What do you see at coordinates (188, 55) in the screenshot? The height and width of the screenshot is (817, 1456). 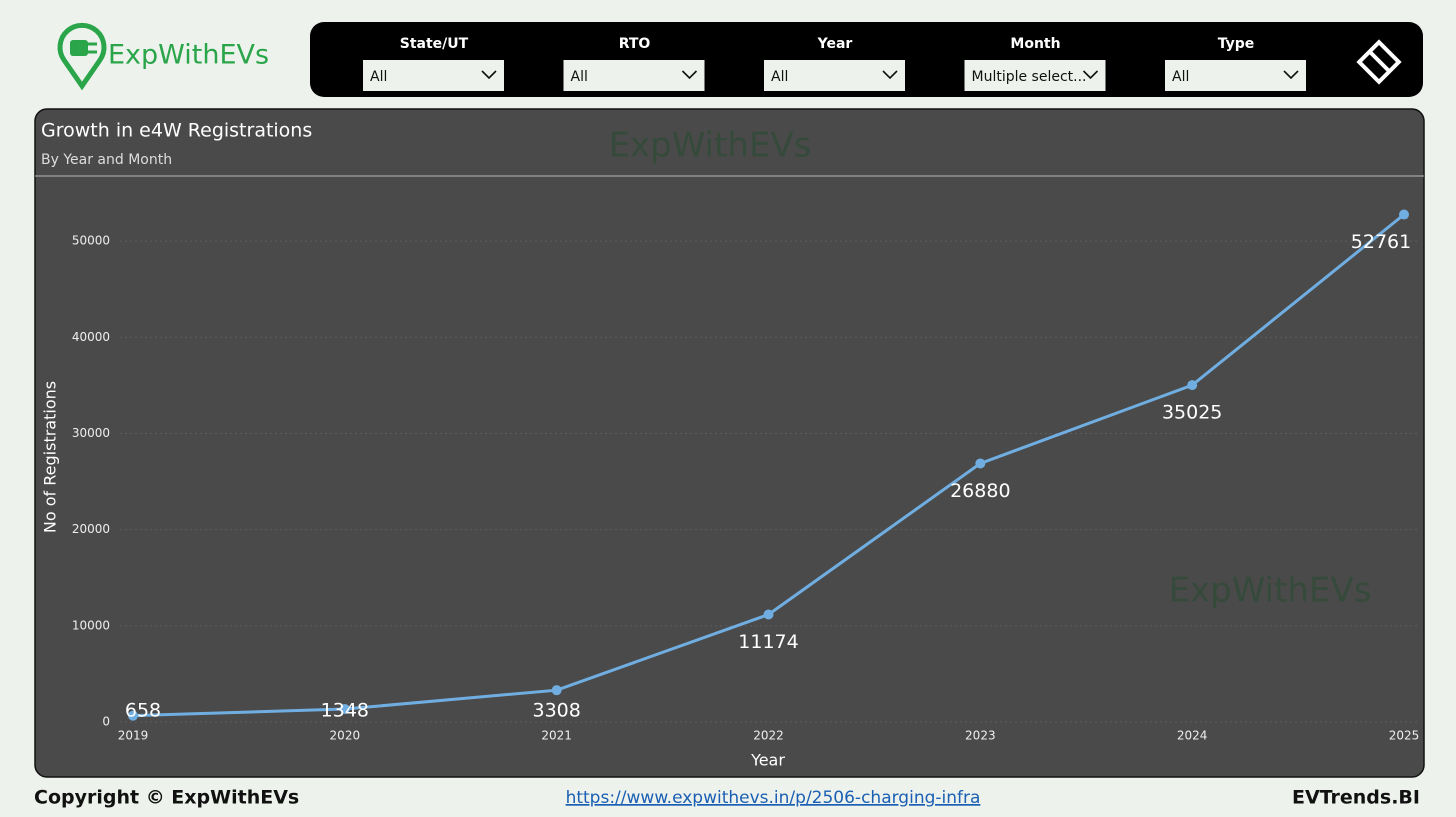 I see `logo-text: ExpWithEVs` at bounding box center [188, 55].